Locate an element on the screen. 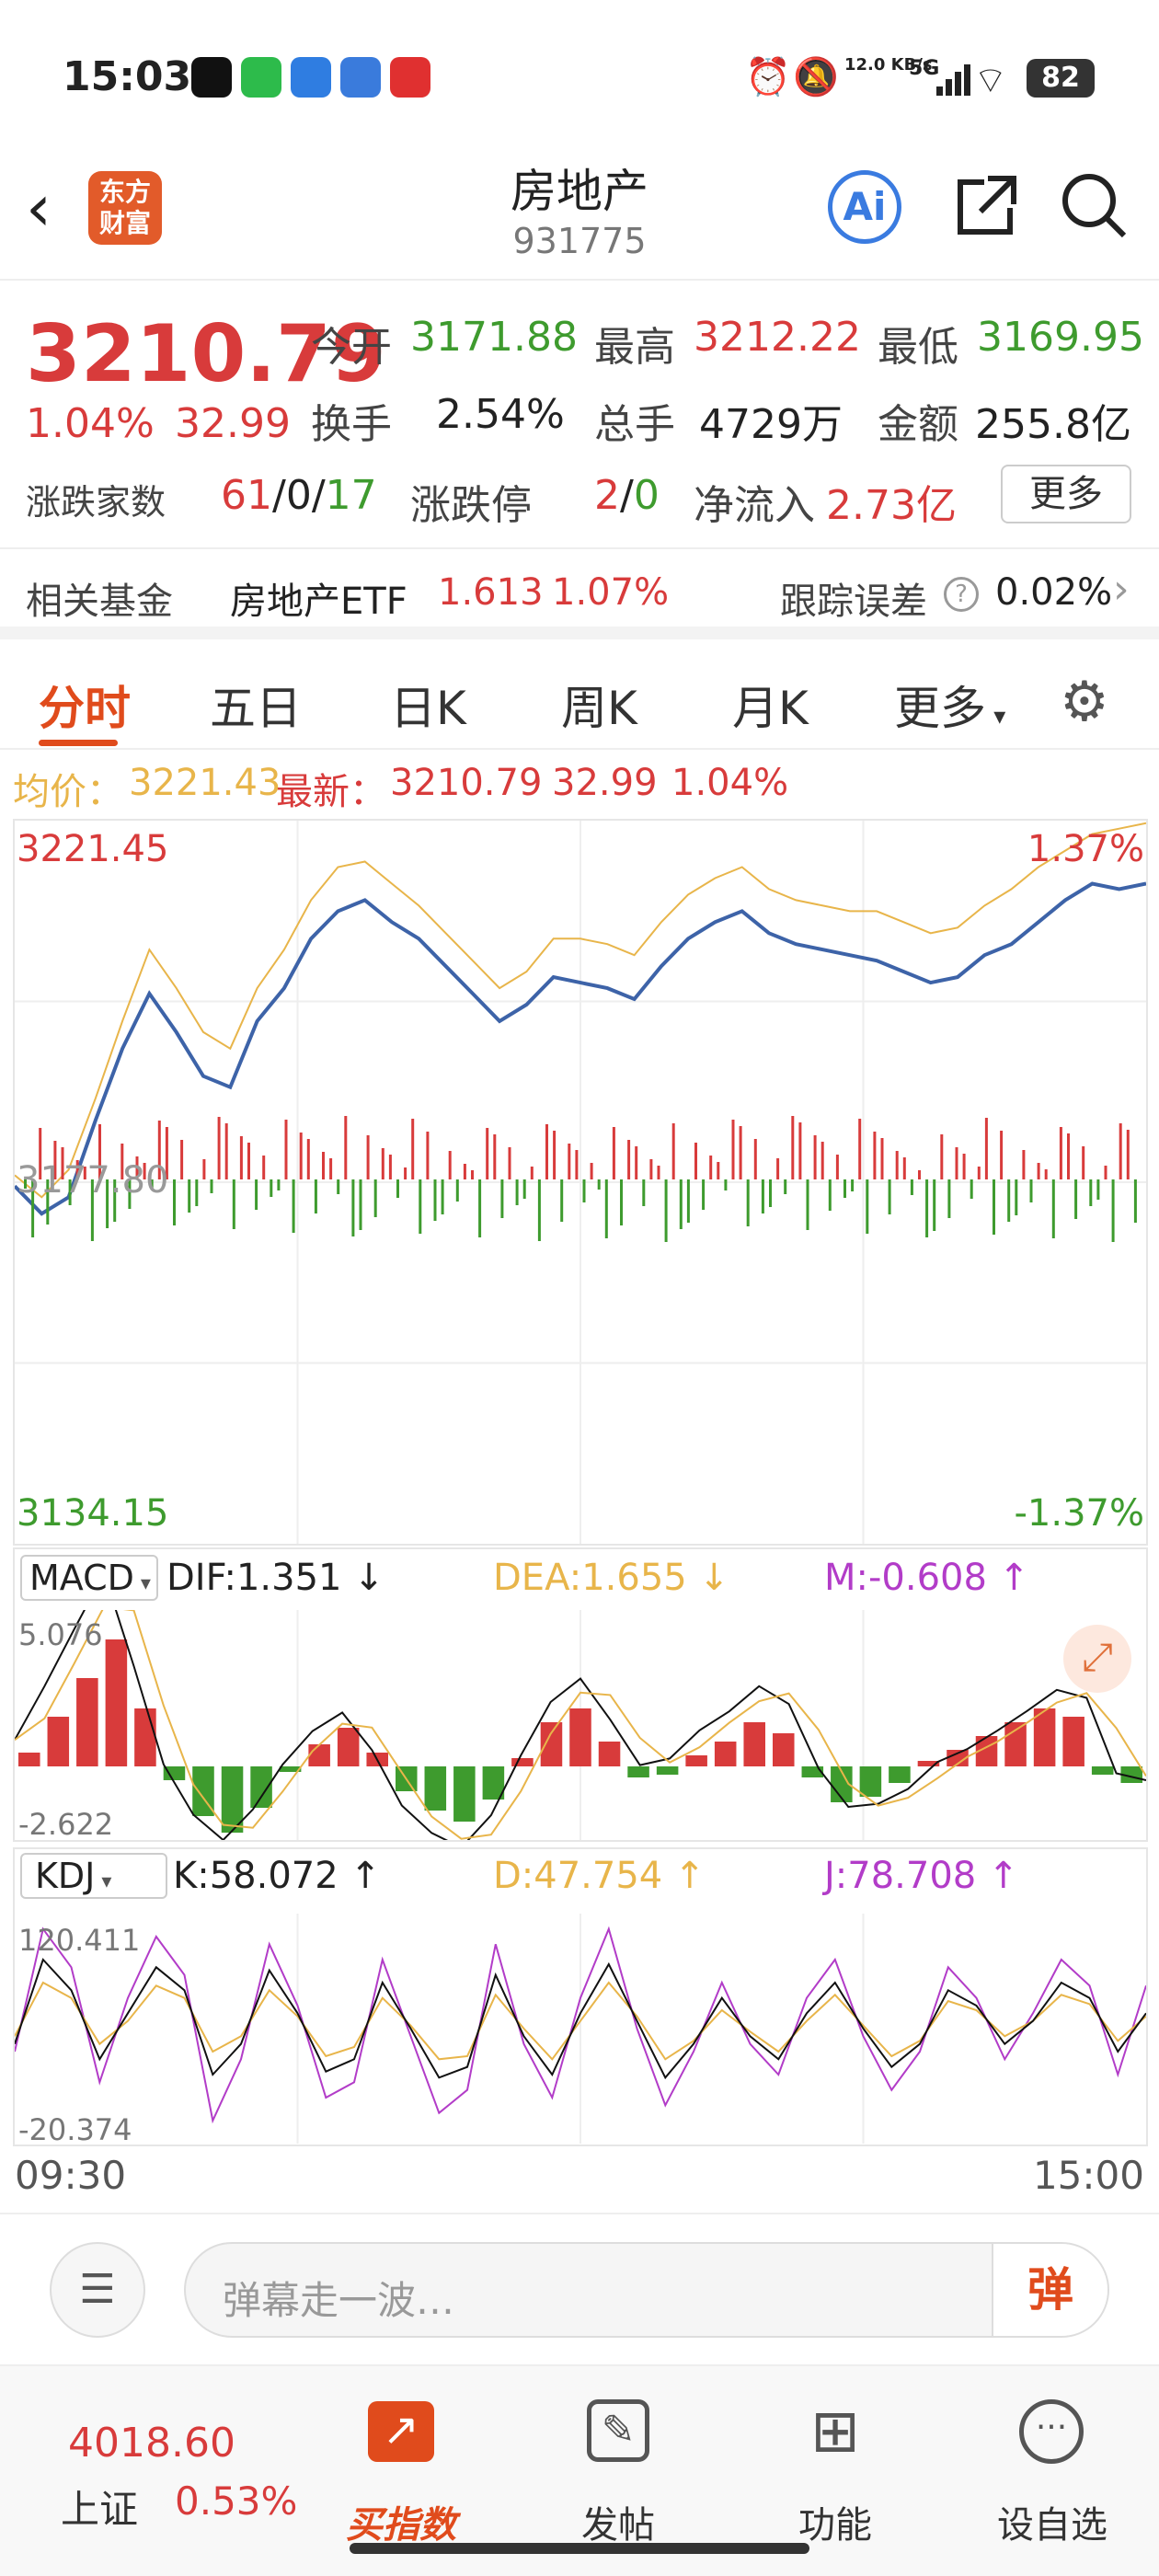 This screenshot has height=2576, width=1159. kdj-svg is located at coordinates (580, 2029).